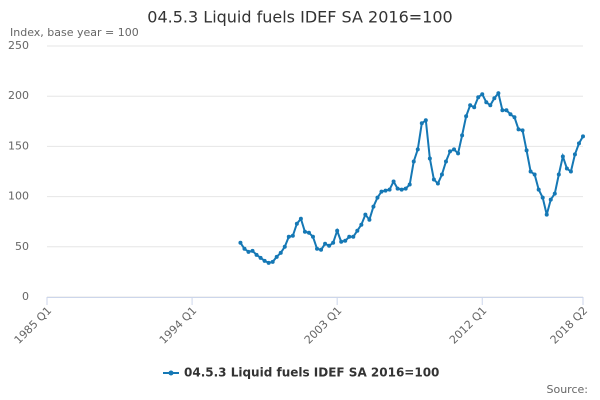  Describe the element at coordinates (323, 325) in the screenshot. I see `x-tick-label: 2003 Q1` at that location.